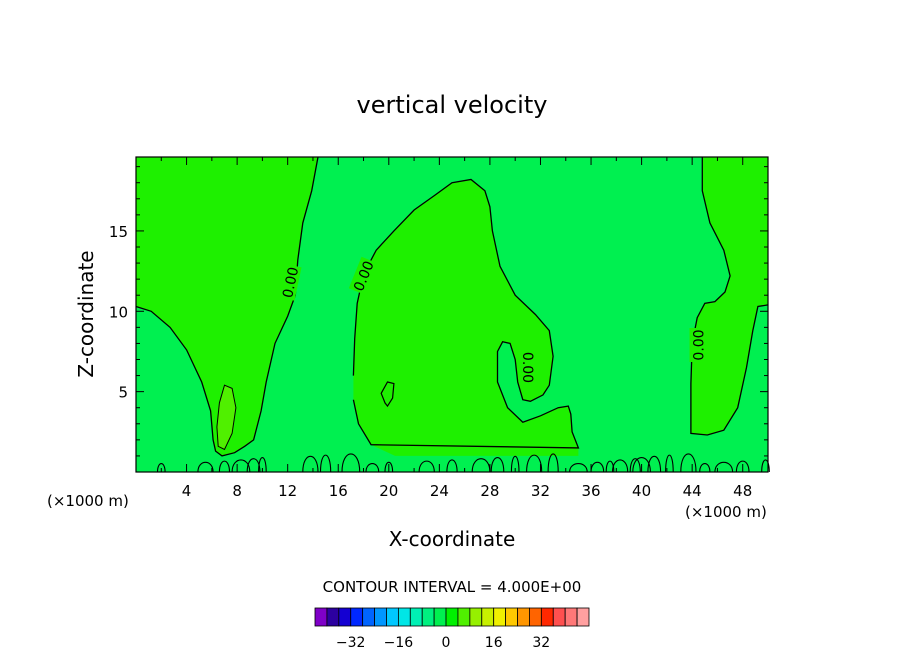  I want to click on y-tick-label: 5, so click(123, 393).